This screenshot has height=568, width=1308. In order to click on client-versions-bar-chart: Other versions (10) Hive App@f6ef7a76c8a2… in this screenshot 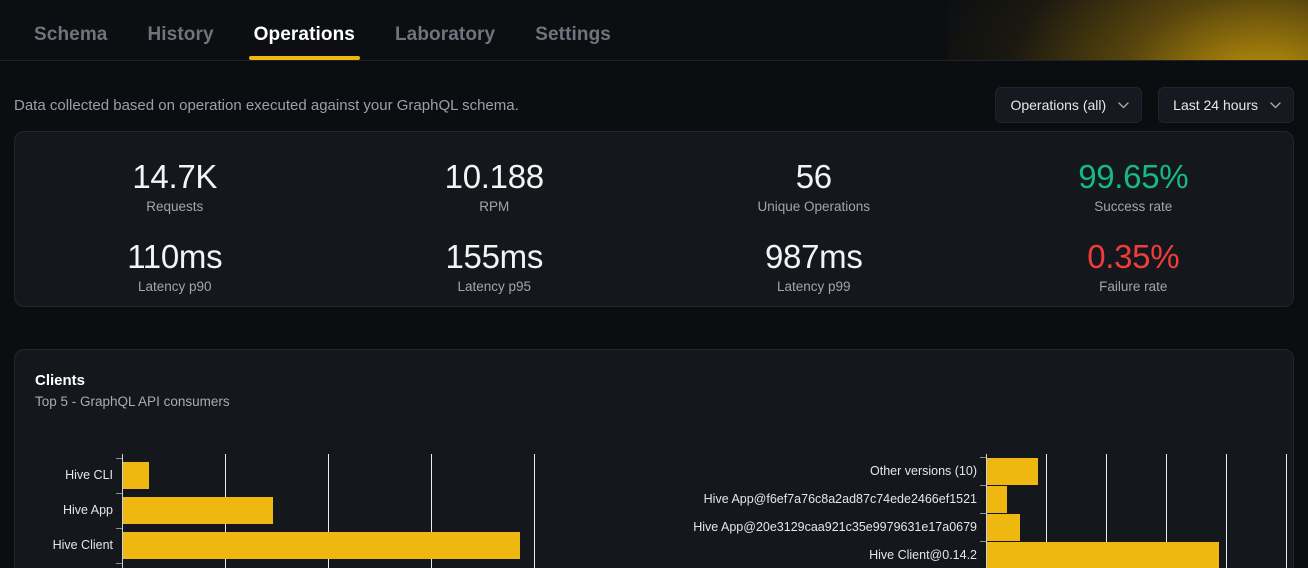, I will do `click(974, 508)`.